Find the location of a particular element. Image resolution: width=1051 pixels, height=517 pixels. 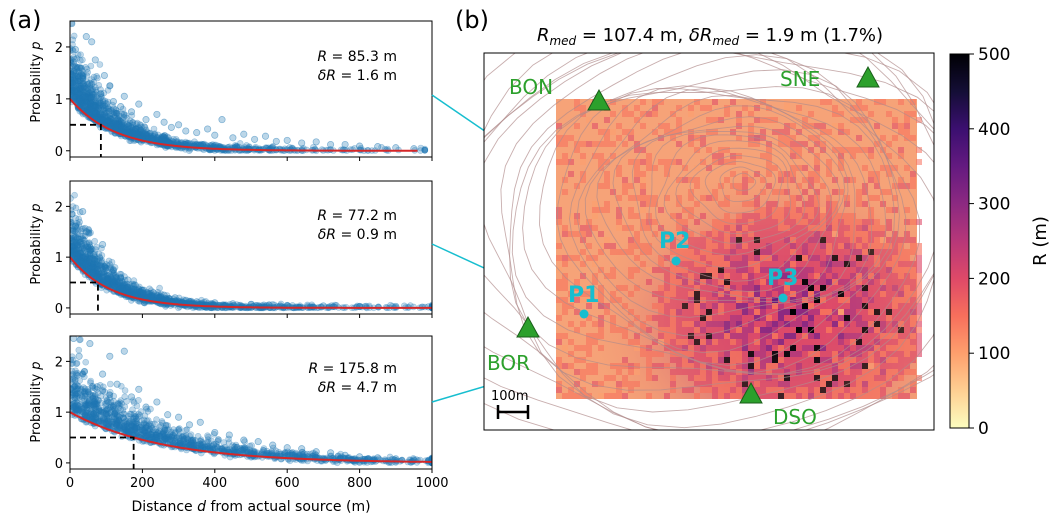

x-tick-label: 600 is located at coordinates (287, 483).